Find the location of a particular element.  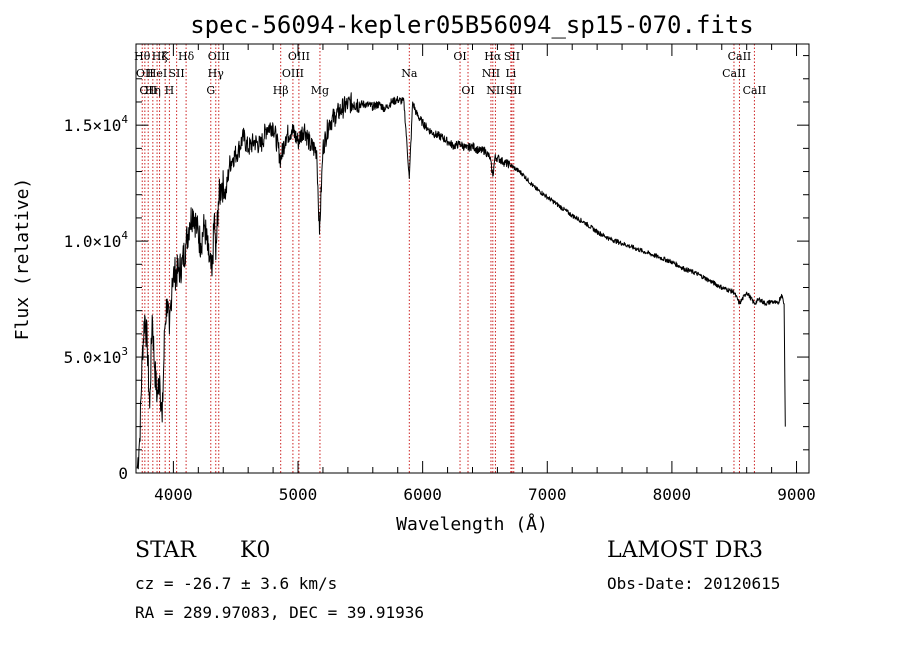

y-tick-label: 1.5×10⁴ is located at coordinates (96, 124).